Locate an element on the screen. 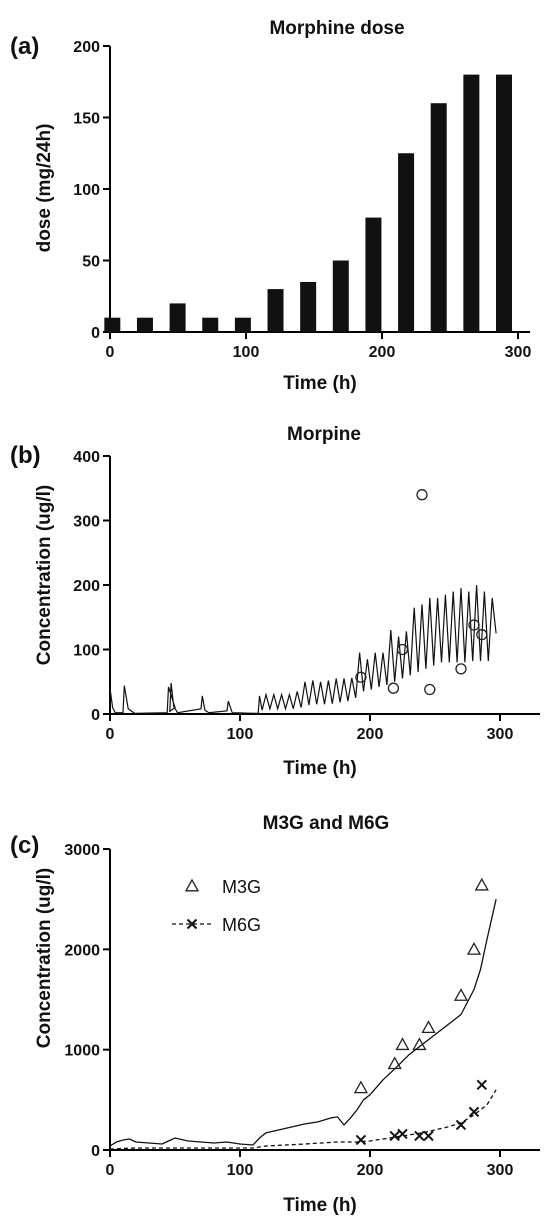 This screenshot has width=544, height=1218. c-y-tick-label: 3000 is located at coordinates (82, 850).